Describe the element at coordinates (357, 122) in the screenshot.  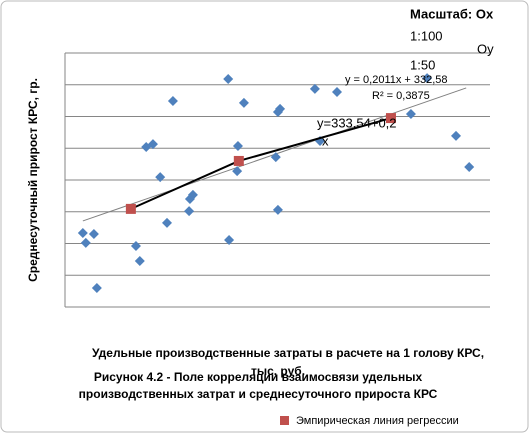
I see `annotation: y=333,54+0,2` at that location.